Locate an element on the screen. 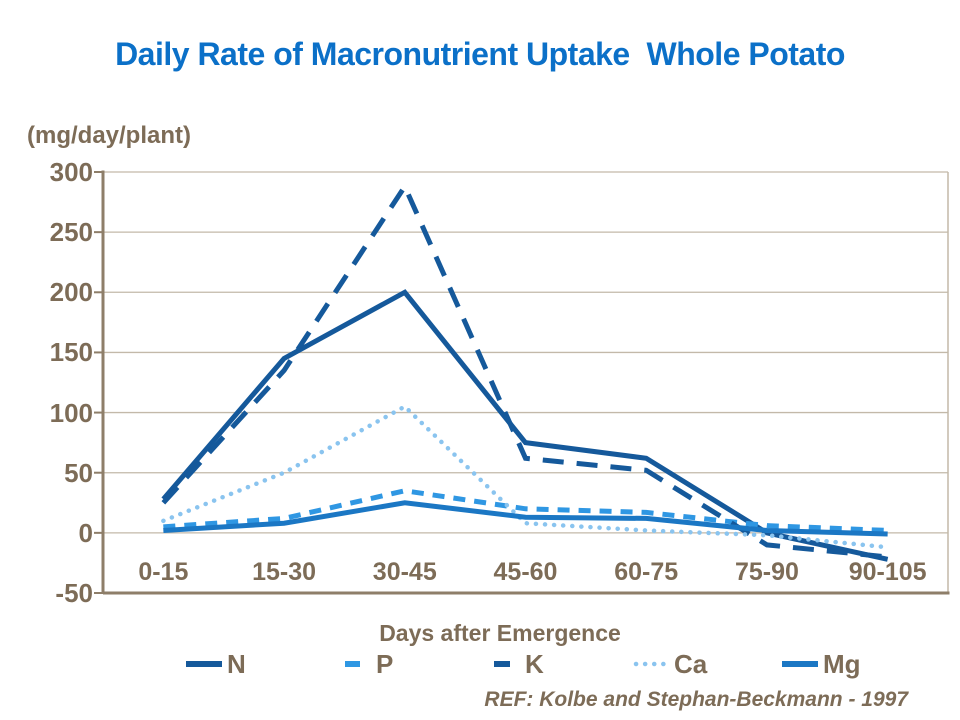  legend-swatch-N is located at coordinates (204, 664).